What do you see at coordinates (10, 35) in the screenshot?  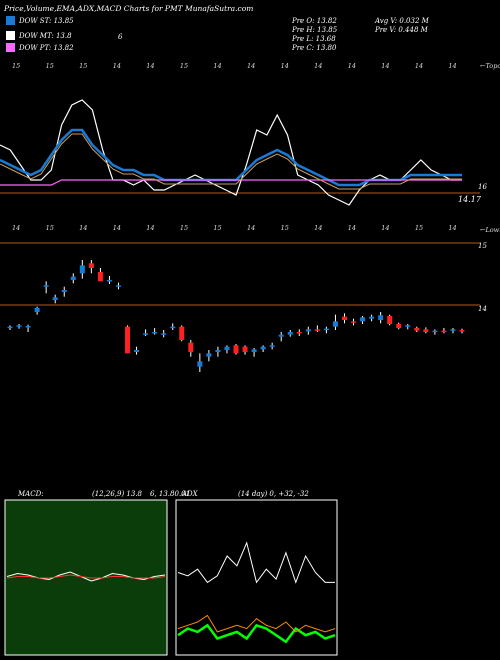 I see `legend-swatch-mt` at bounding box center [10, 35].